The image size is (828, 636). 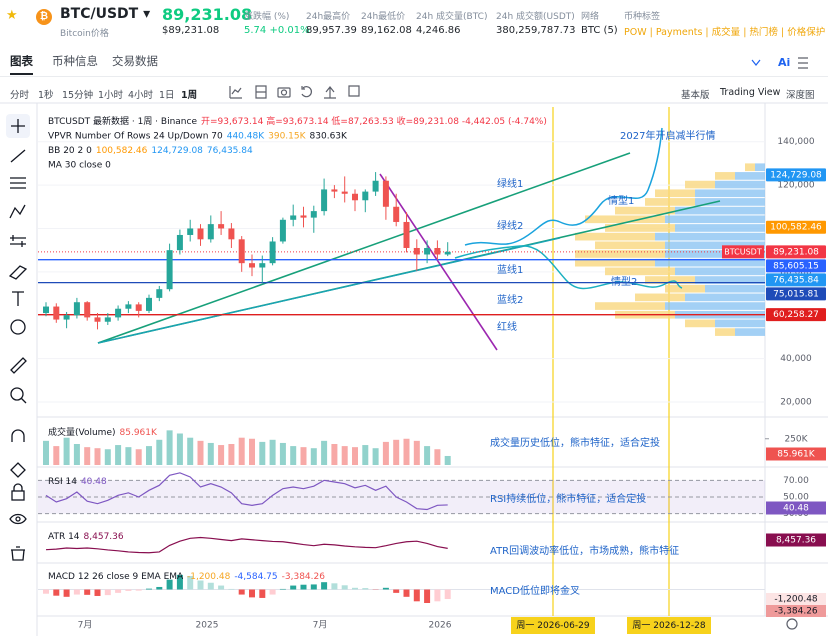 What do you see at coordinates (386, 30) in the screenshot?
I see `stat-value: 89,162.08` at bounding box center [386, 30].